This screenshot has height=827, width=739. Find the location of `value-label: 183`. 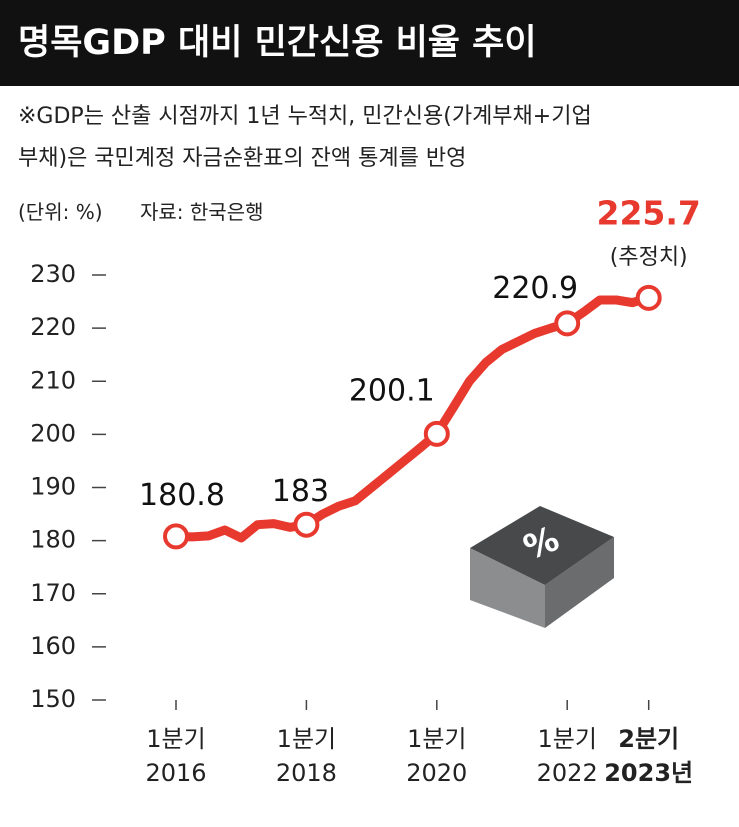

value-label: 183 is located at coordinates (300, 491).